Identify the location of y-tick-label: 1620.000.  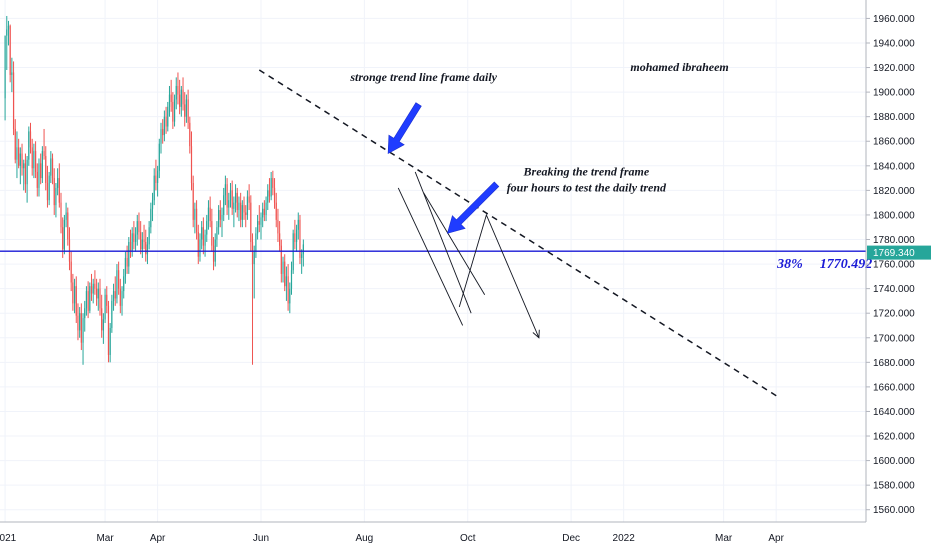
(894, 437).